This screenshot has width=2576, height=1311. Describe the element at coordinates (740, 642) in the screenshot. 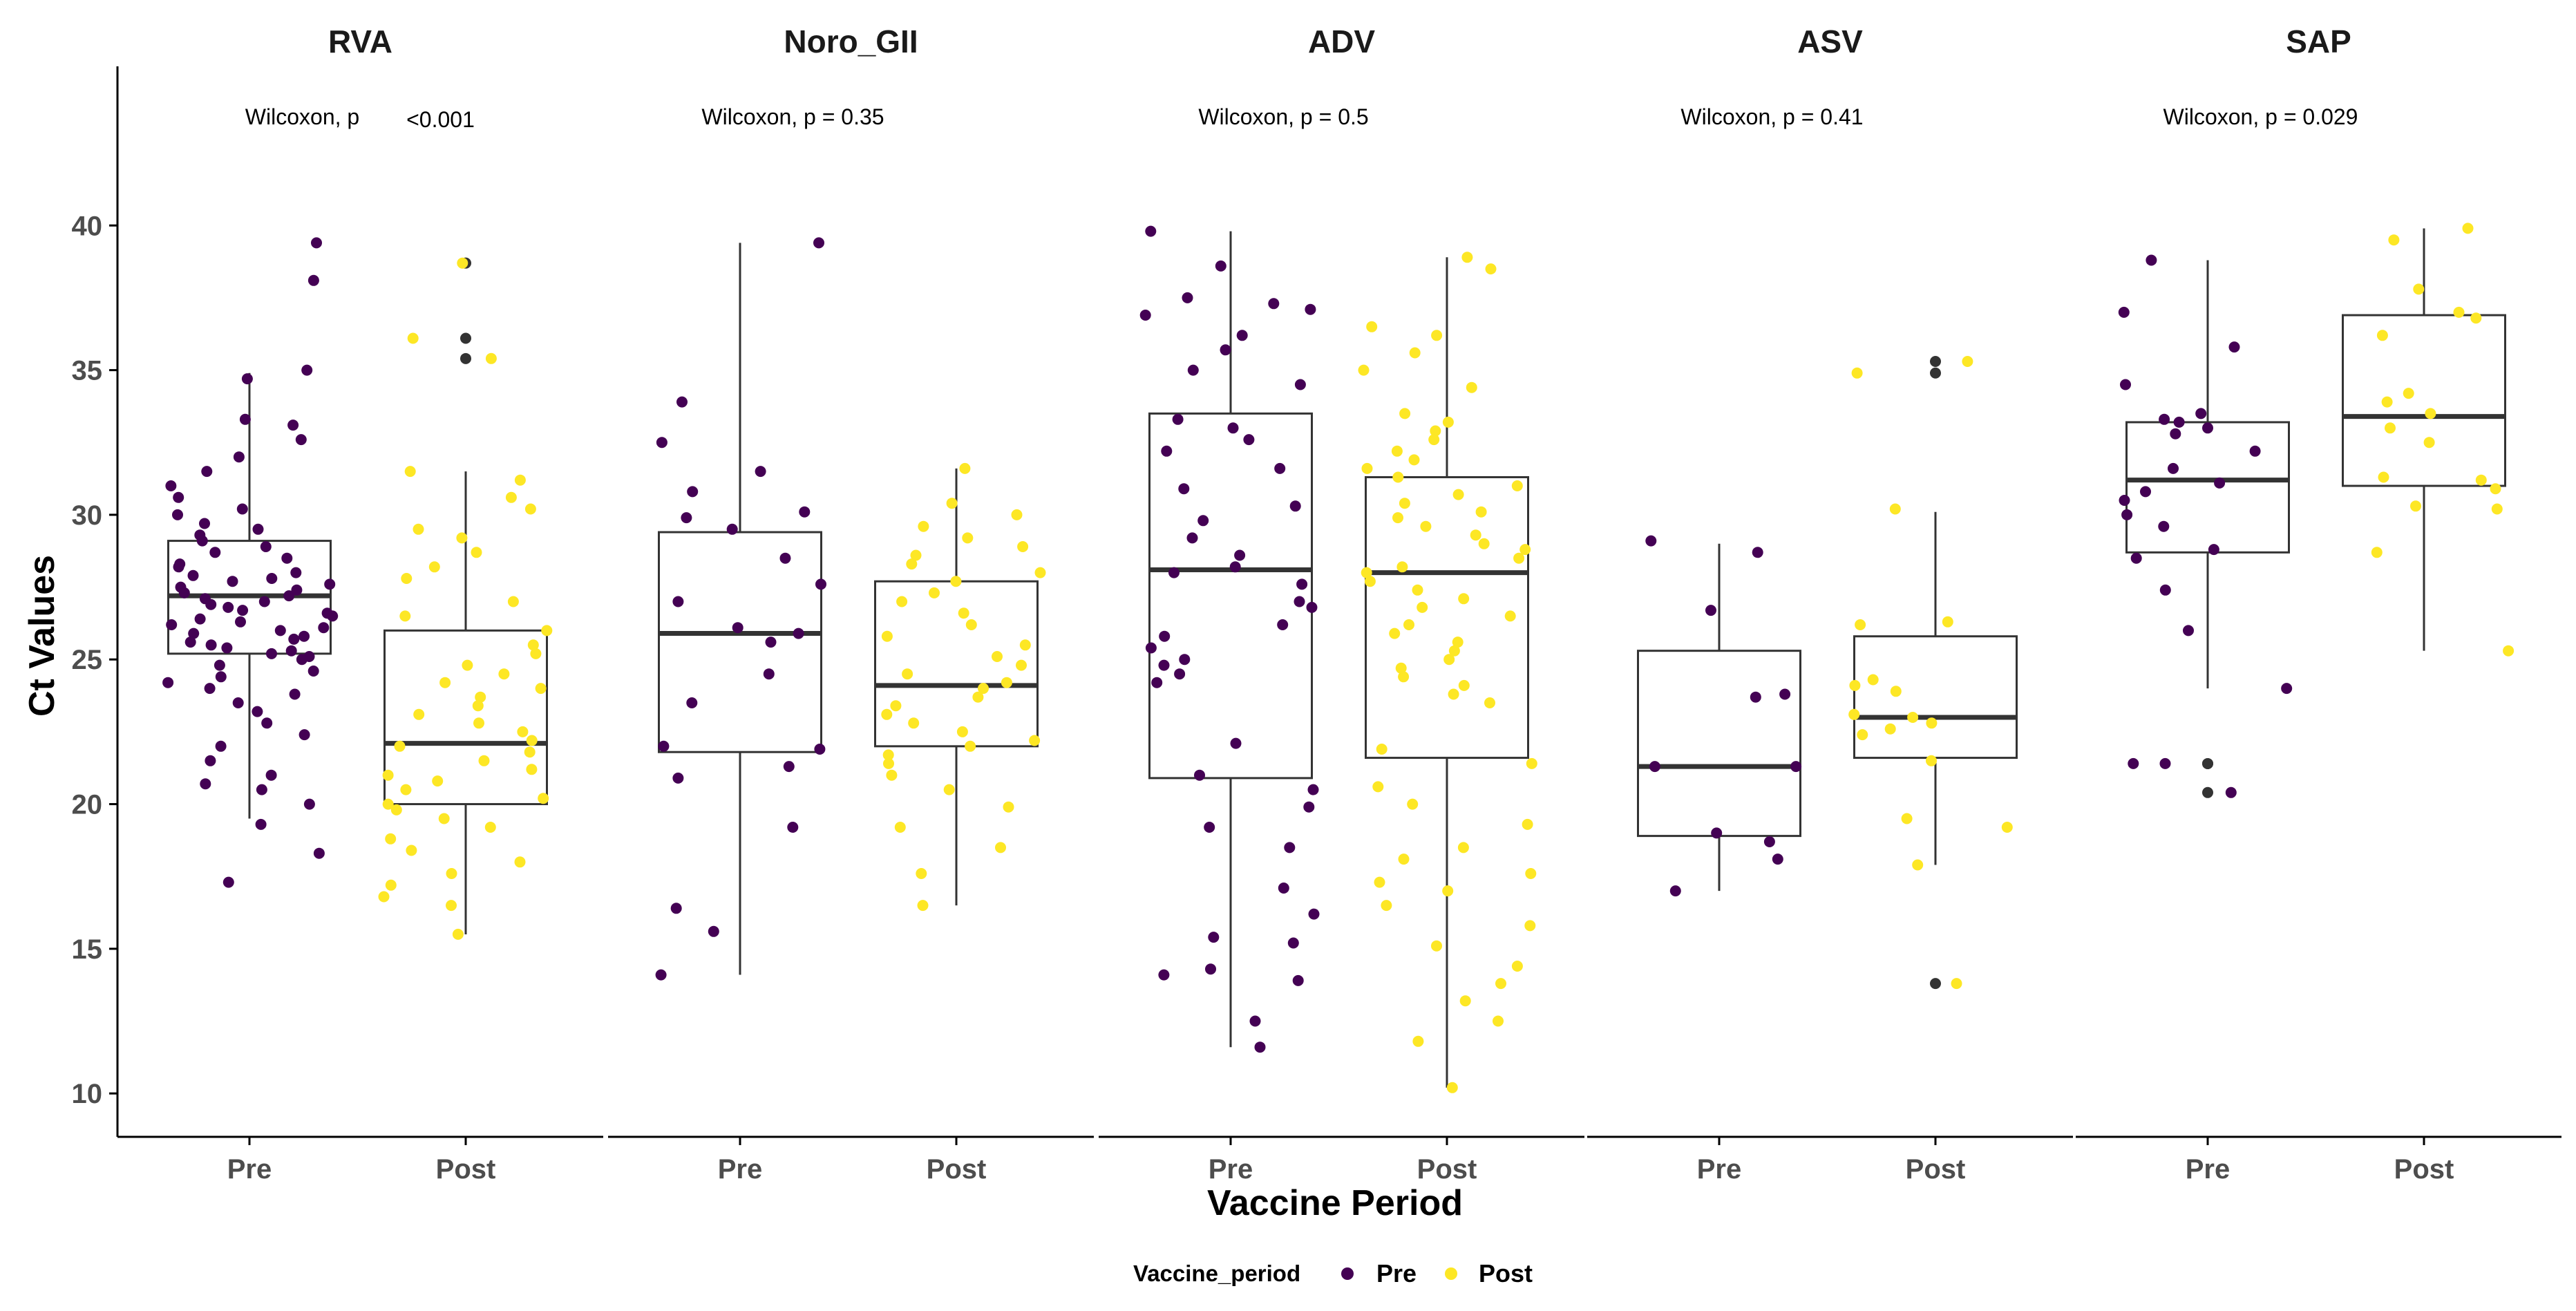

I see `box-pre` at that location.